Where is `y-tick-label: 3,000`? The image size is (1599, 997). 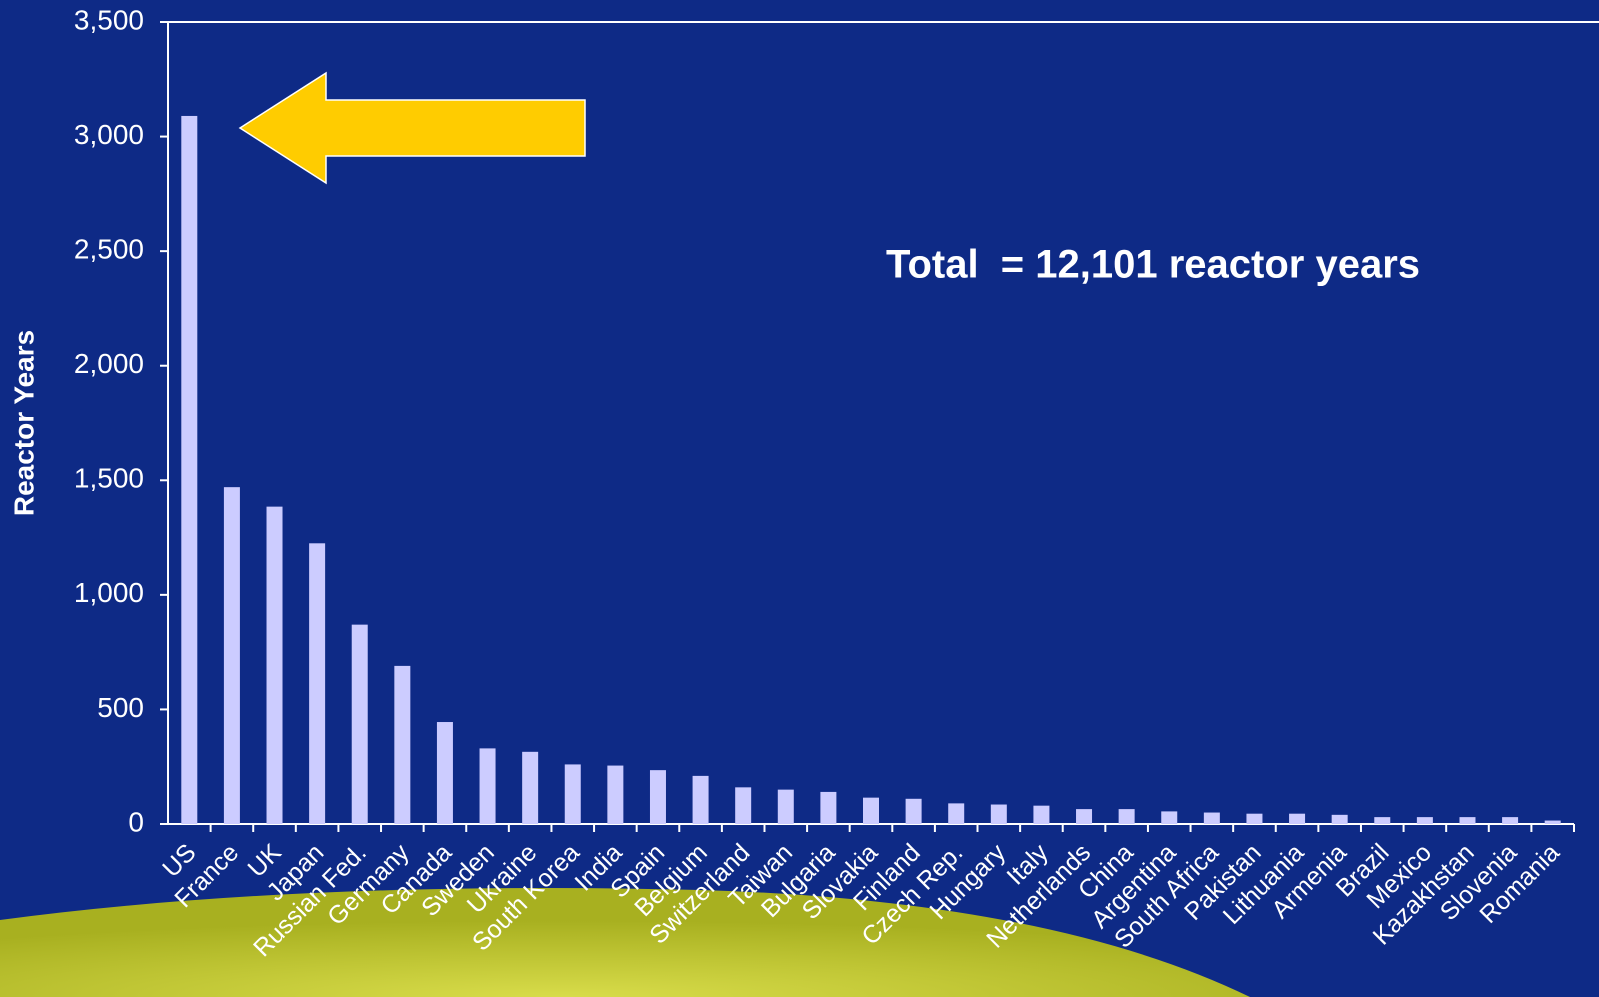
y-tick-label: 3,000 is located at coordinates (109, 134).